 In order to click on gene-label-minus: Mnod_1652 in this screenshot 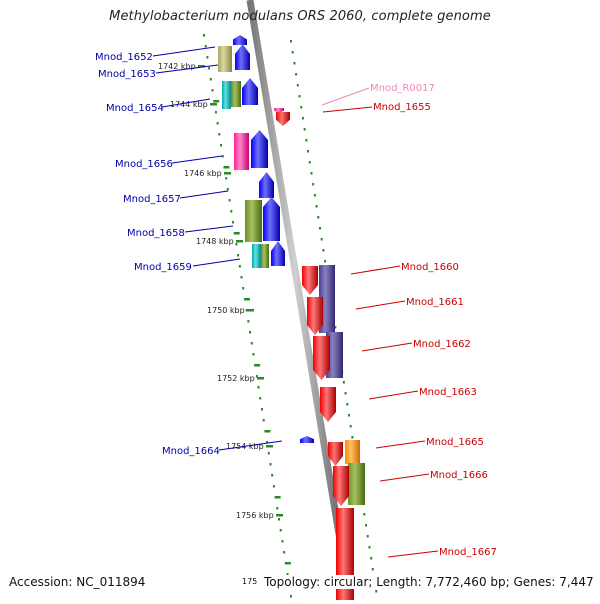, I will do `click(124, 57)`.